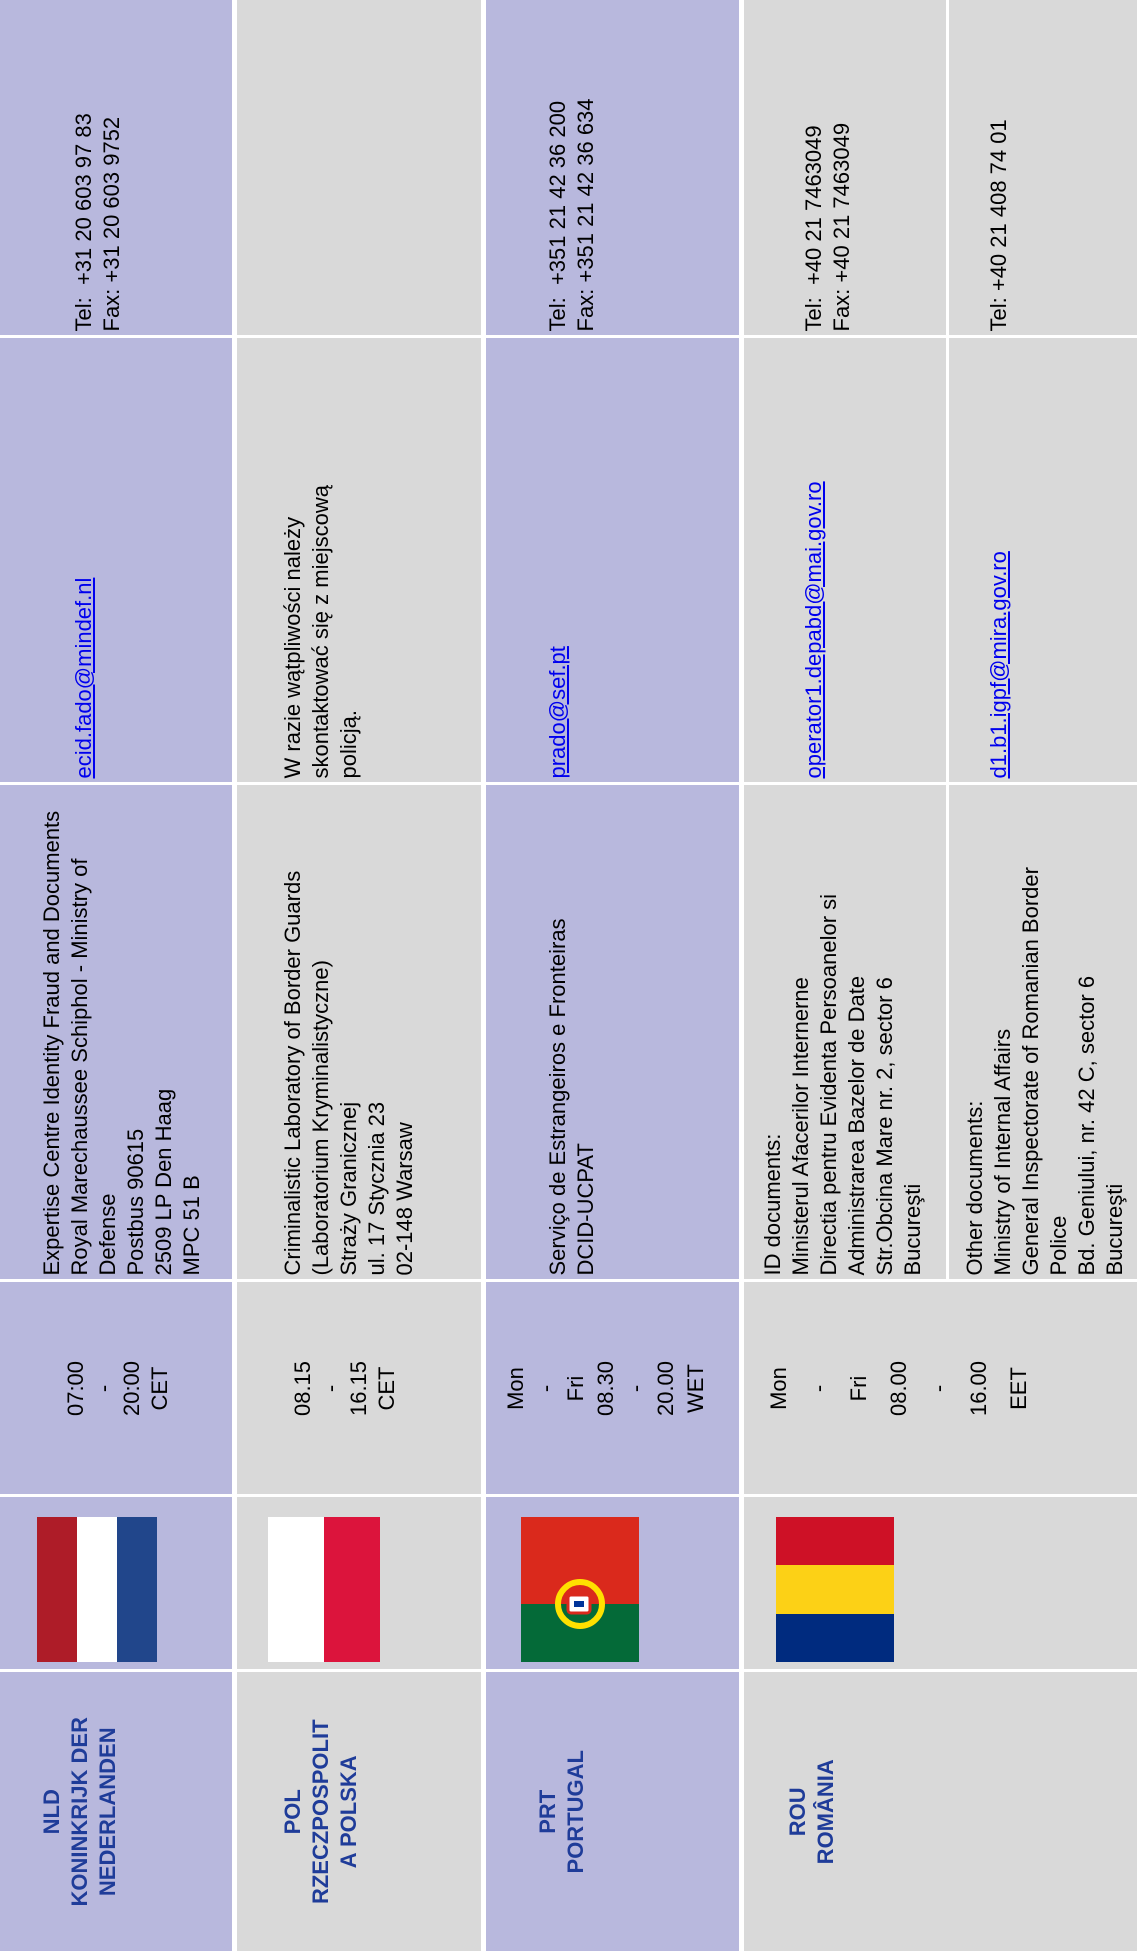 This screenshot has height=1951, width=1148. I want to click on address-heading: ID documents:, so click(772, 1204).